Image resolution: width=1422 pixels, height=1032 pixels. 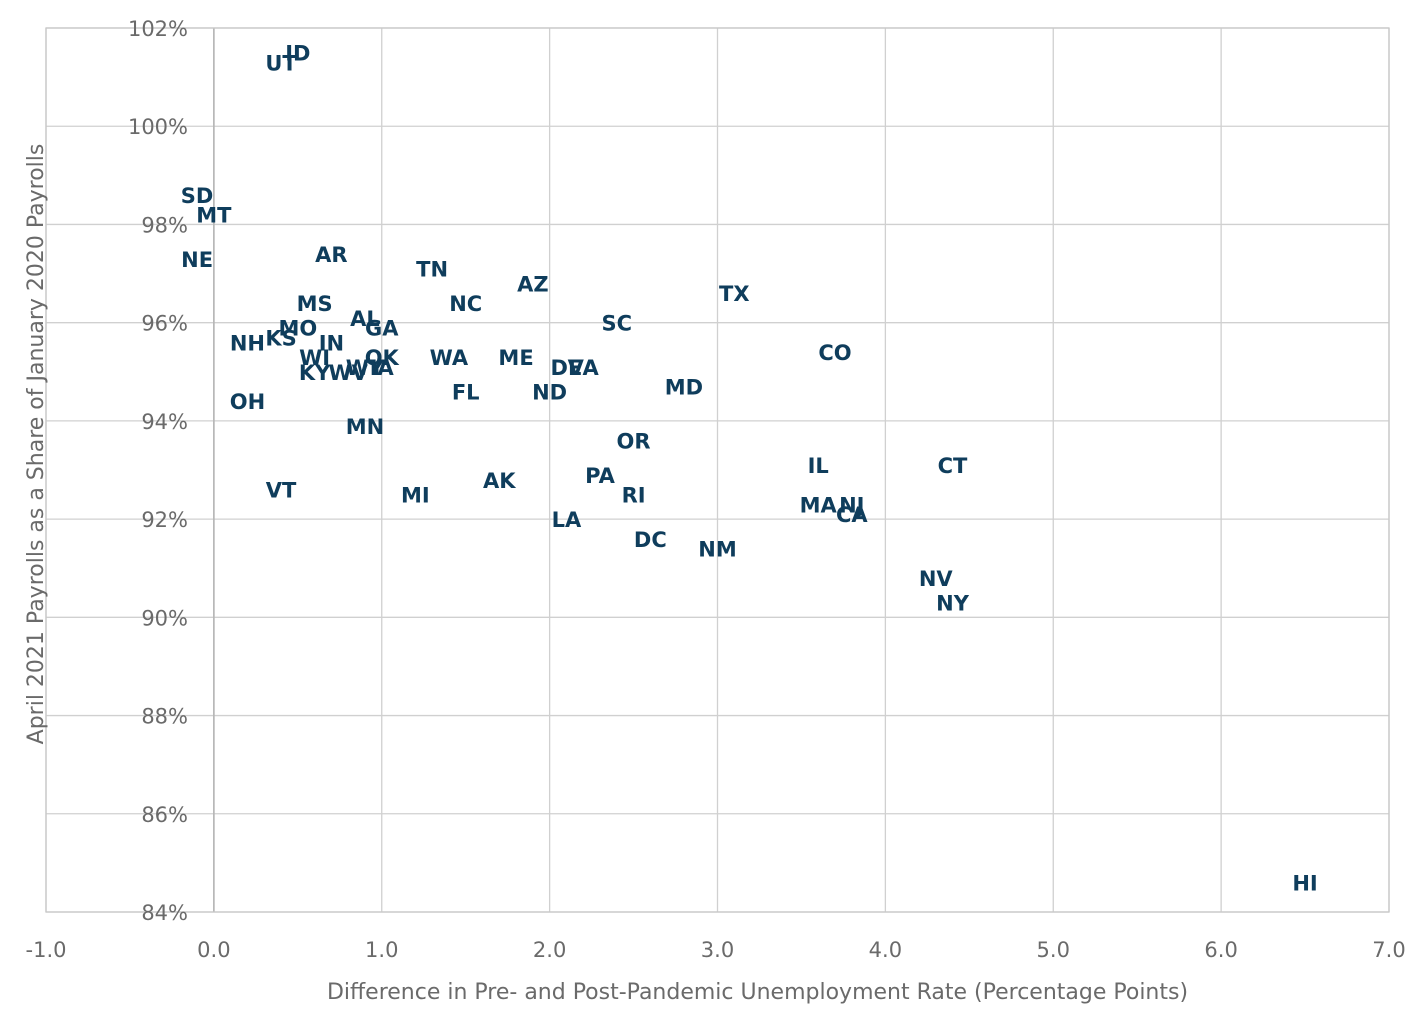 What do you see at coordinates (851, 505) in the screenshot?
I see `point-label-nj: NJ` at bounding box center [851, 505].